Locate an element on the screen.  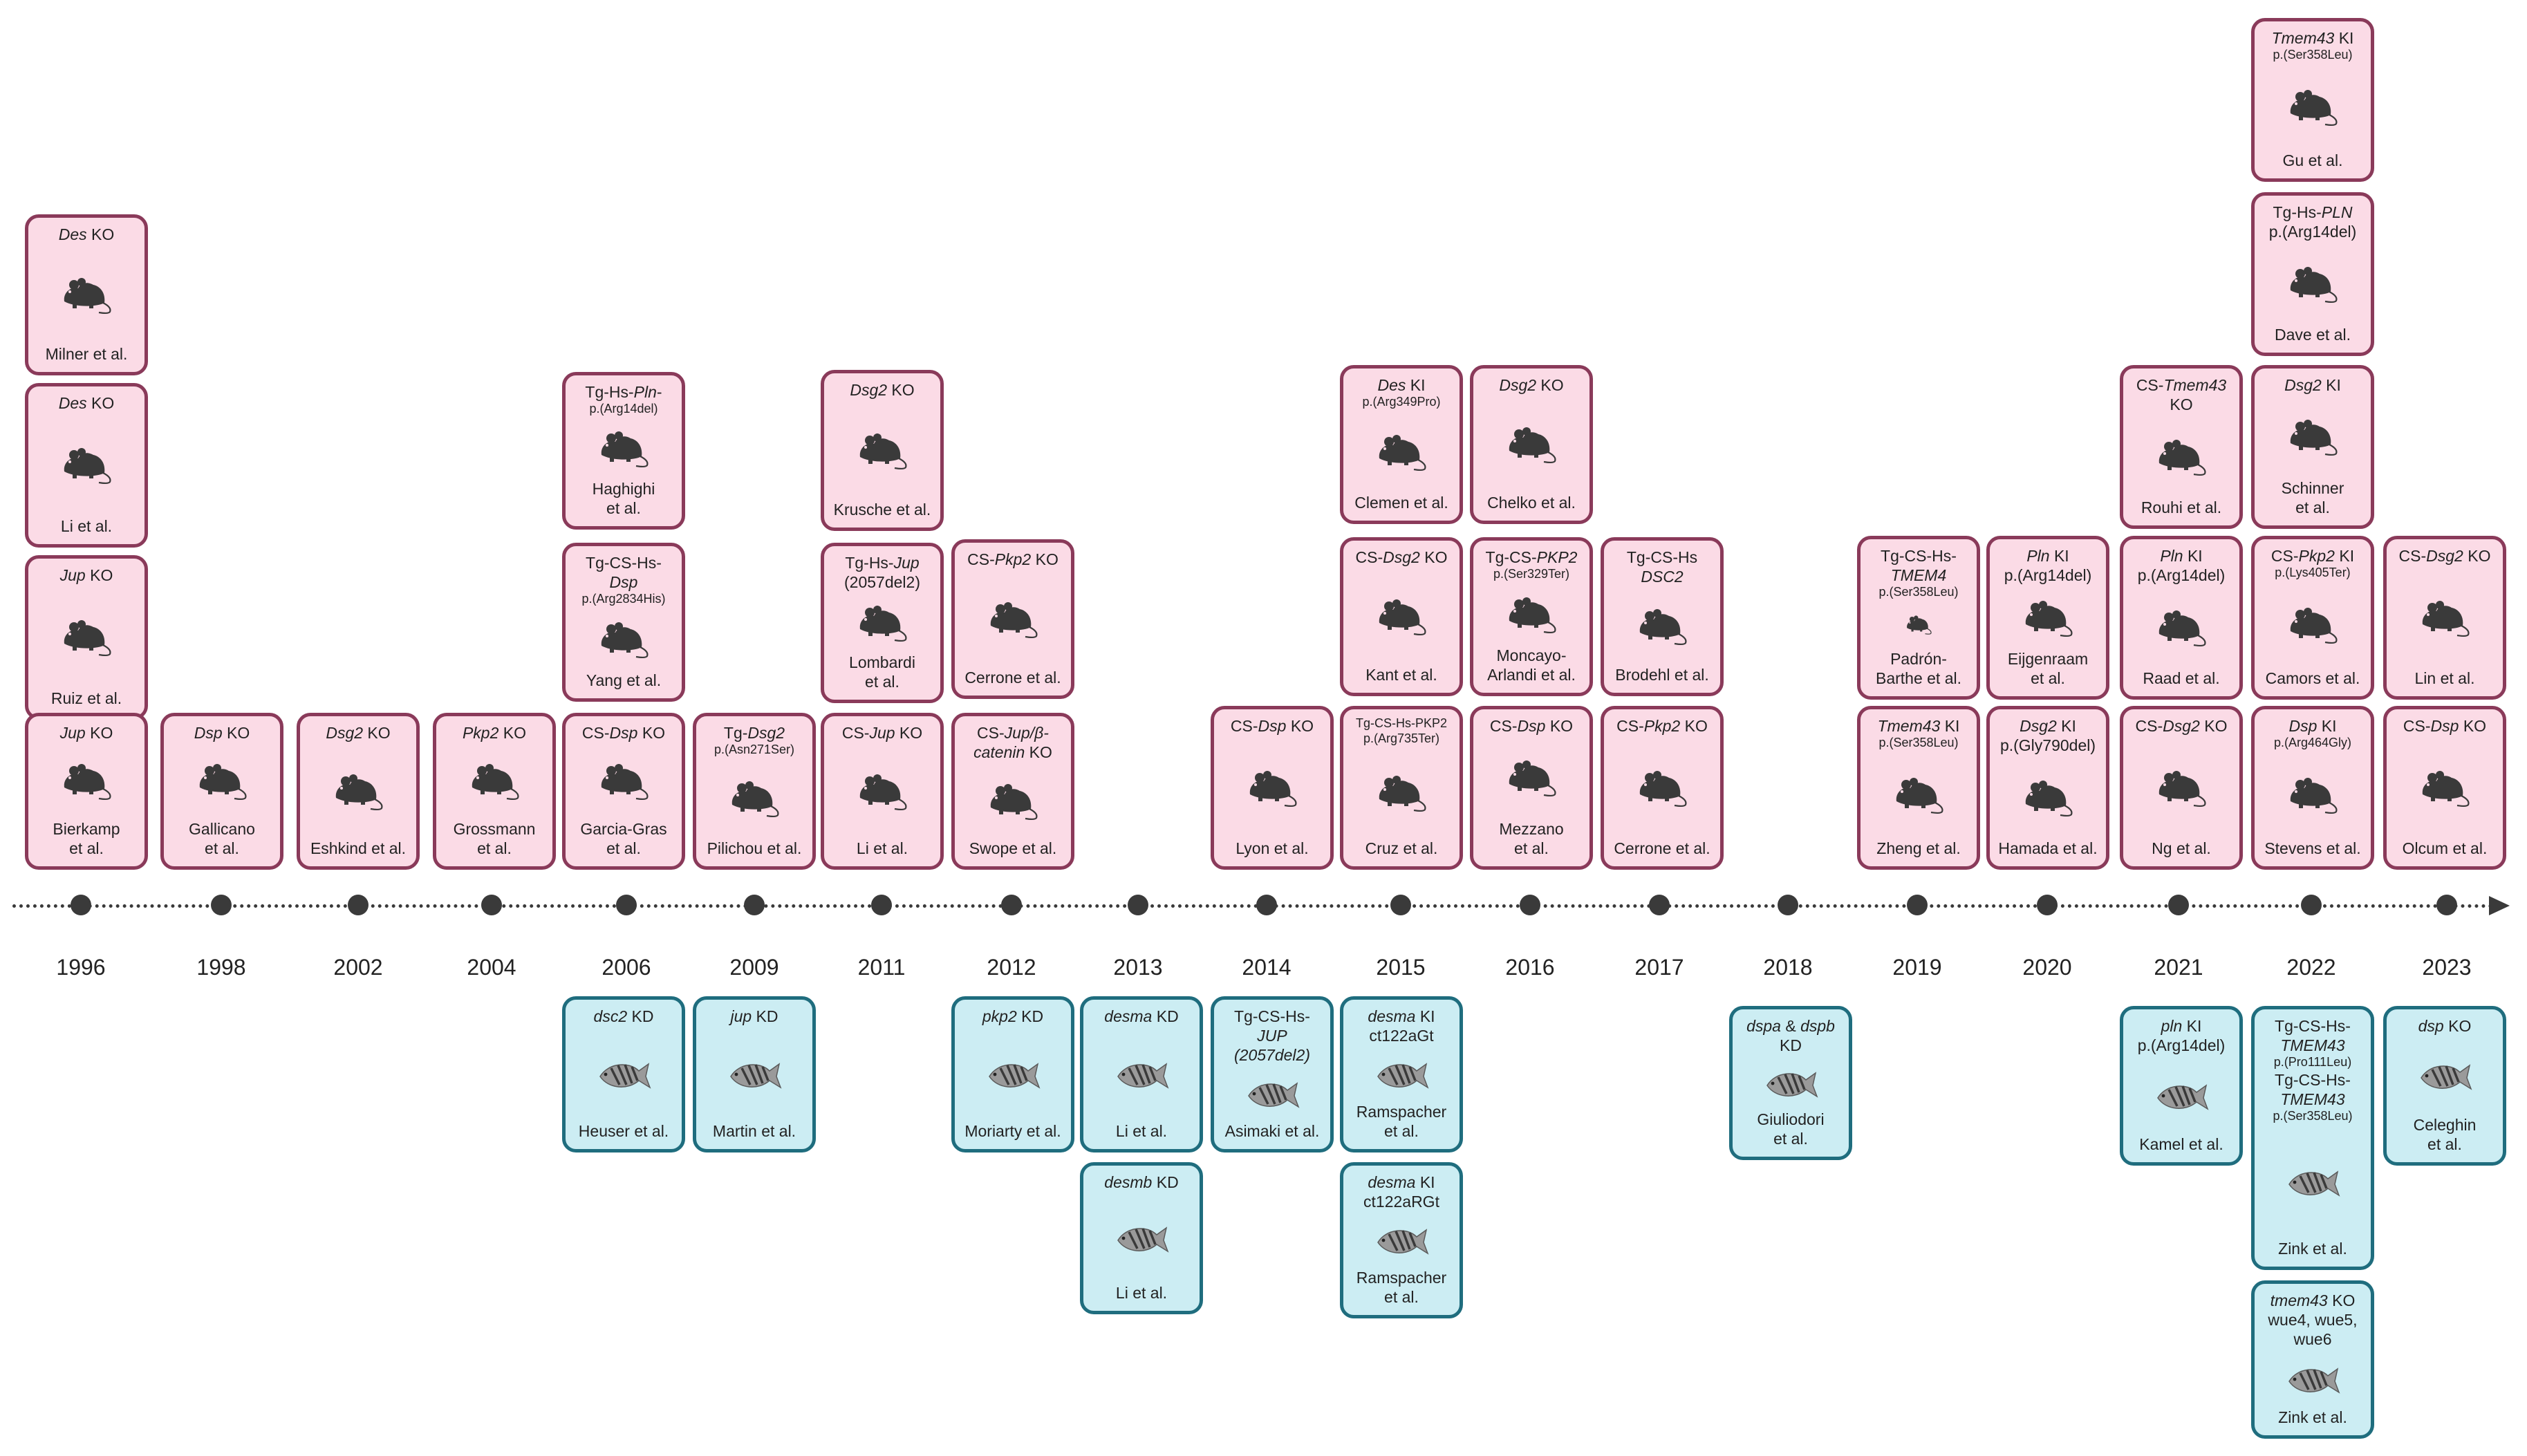
model-author: Clemen et al. is located at coordinates (1401, 502).